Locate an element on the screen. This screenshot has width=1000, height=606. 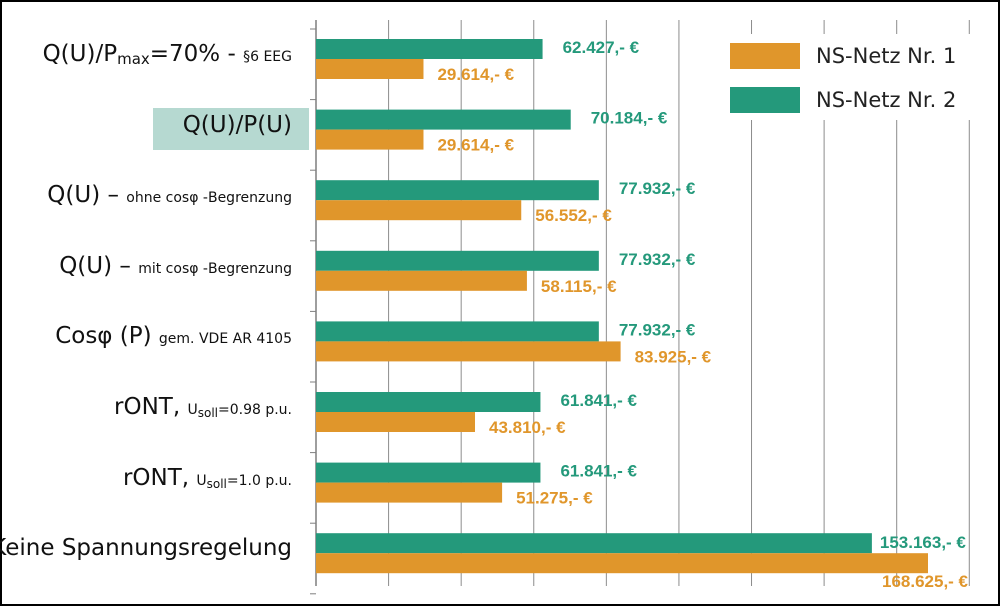
legend-item-ns-netz-2: NS-Netz Nr. 2 is located at coordinates (843, 100).